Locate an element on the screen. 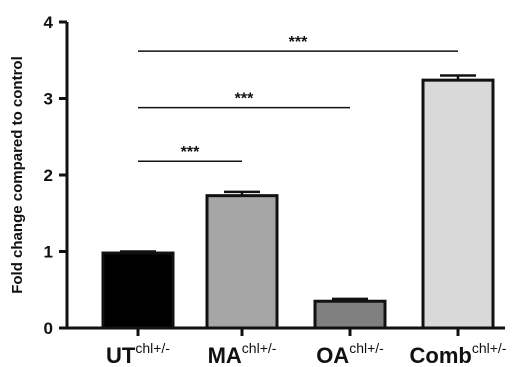  x-category-label: UTchl+/- is located at coordinates (138, 353).